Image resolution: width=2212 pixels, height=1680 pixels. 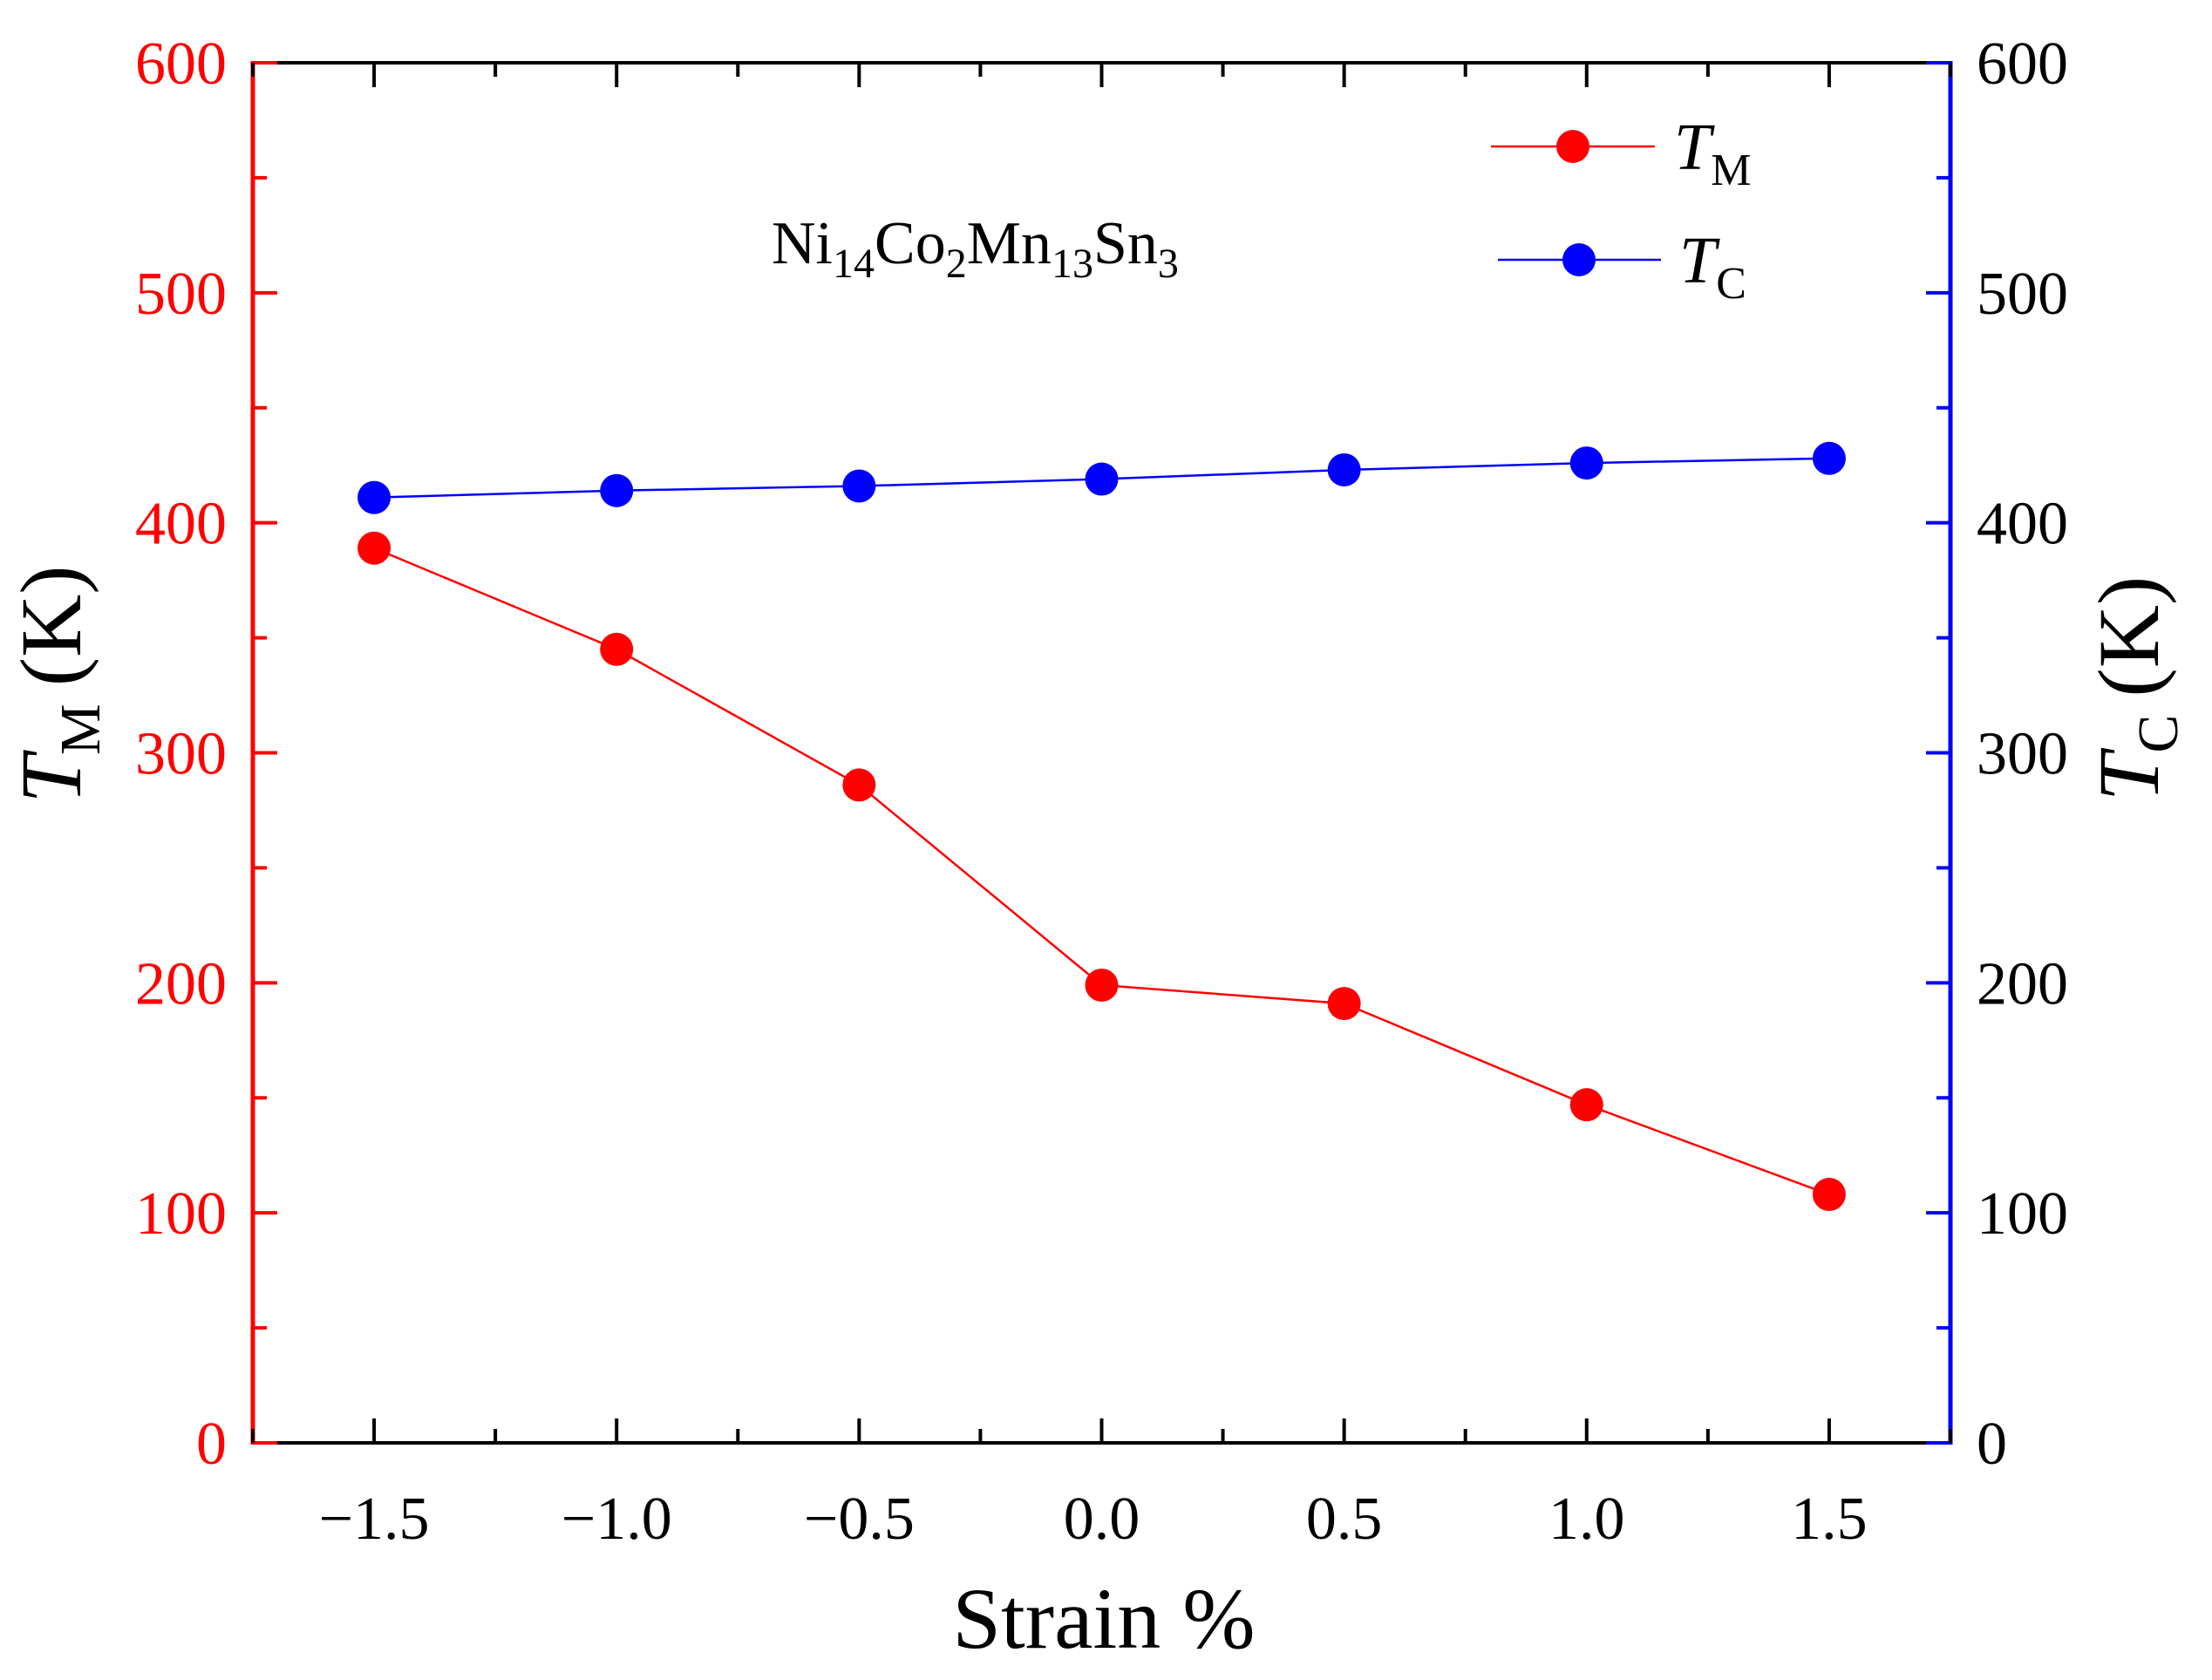 I want to click on annot-el-3: Mn, so click(x=1009, y=243).